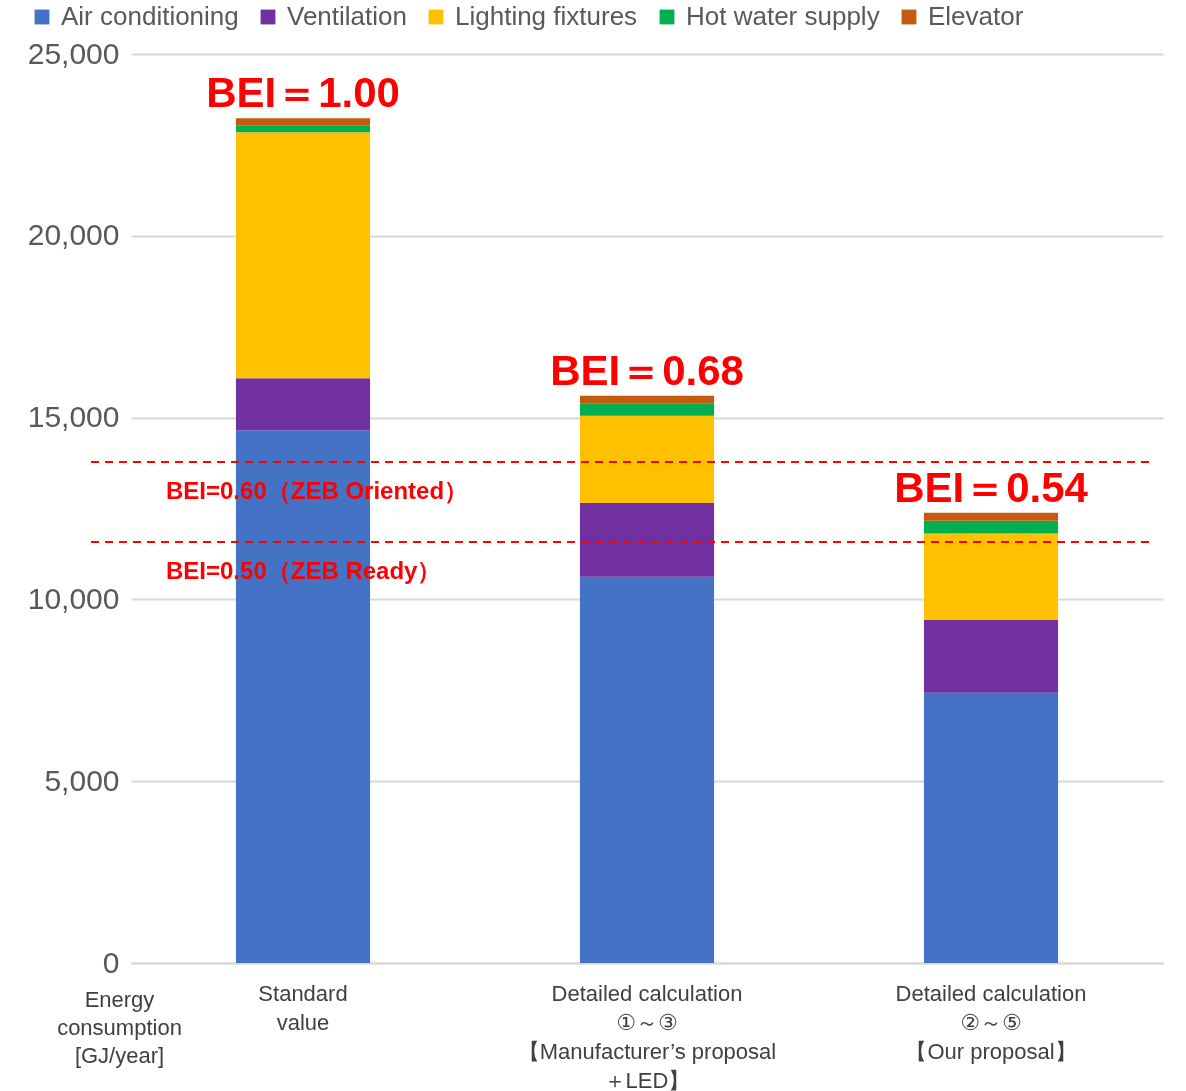  What do you see at coordinates (991, 487) in the screenshot?
I see `annotation: BEI＝0.54` at bounding box center [991, 487].